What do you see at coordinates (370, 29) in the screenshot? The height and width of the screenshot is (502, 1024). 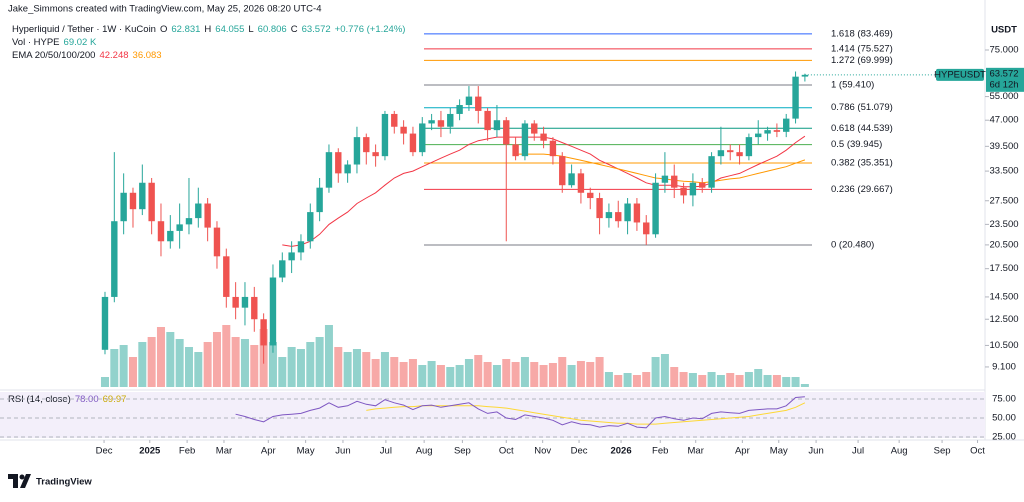 I see `change: +0.776 (+1.24%)` at bounding box center [370, 29].